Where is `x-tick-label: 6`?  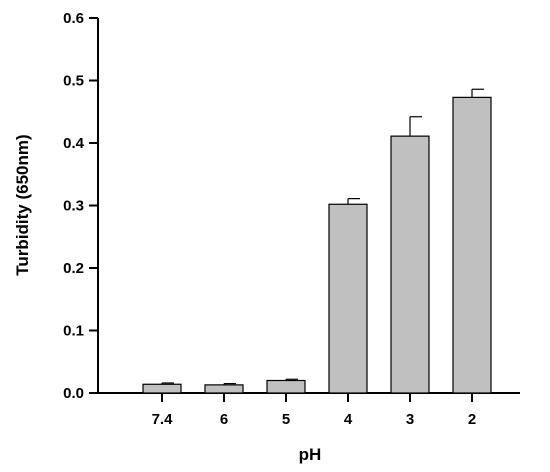 x-tick-label: 6 is located at coordinates (224, 419).